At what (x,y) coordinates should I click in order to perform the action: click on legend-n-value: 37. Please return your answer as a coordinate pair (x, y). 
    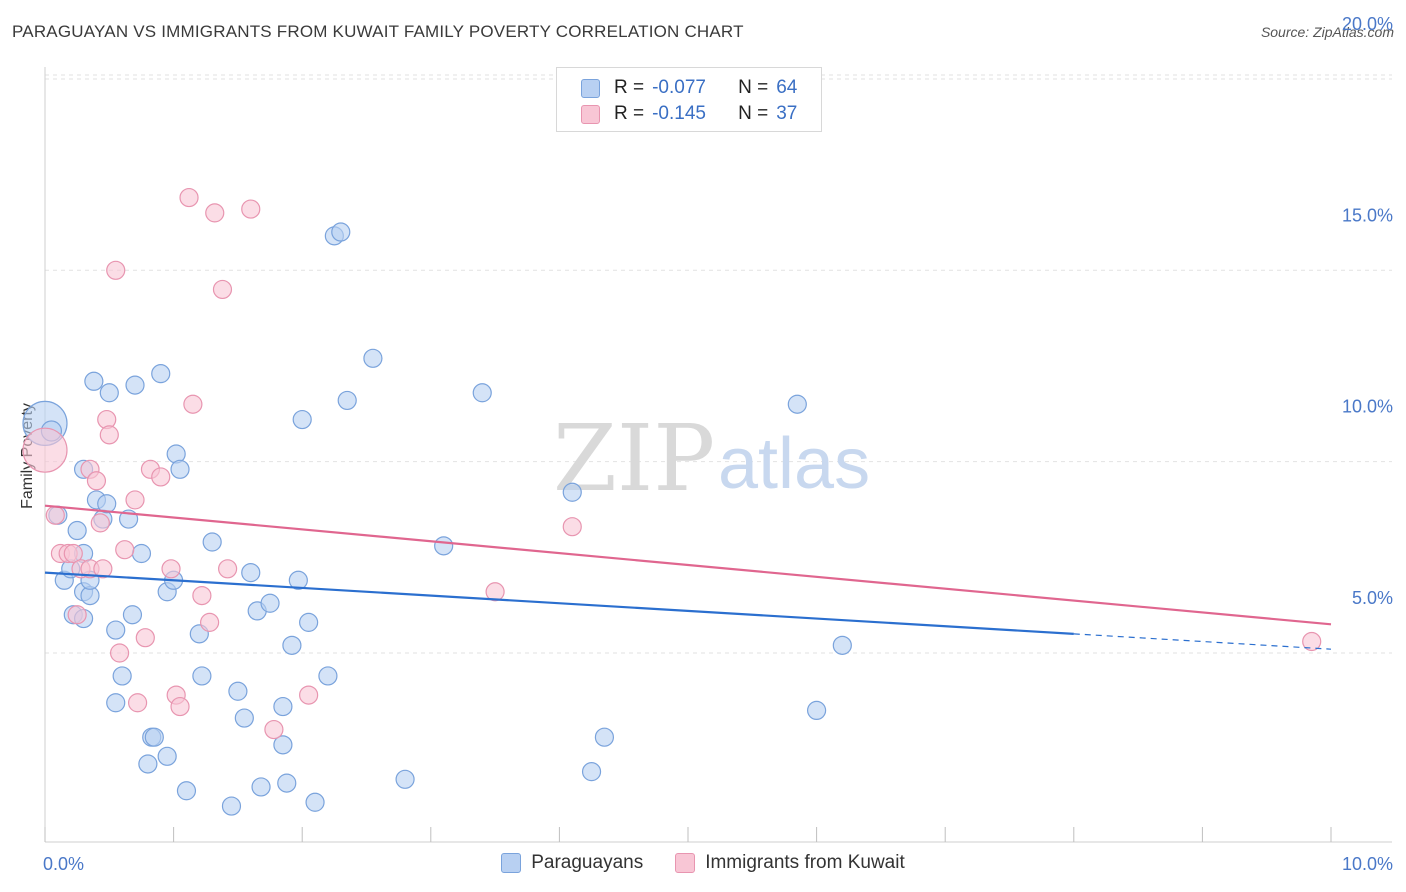
    Looking at the image, I should click on (787, 113).